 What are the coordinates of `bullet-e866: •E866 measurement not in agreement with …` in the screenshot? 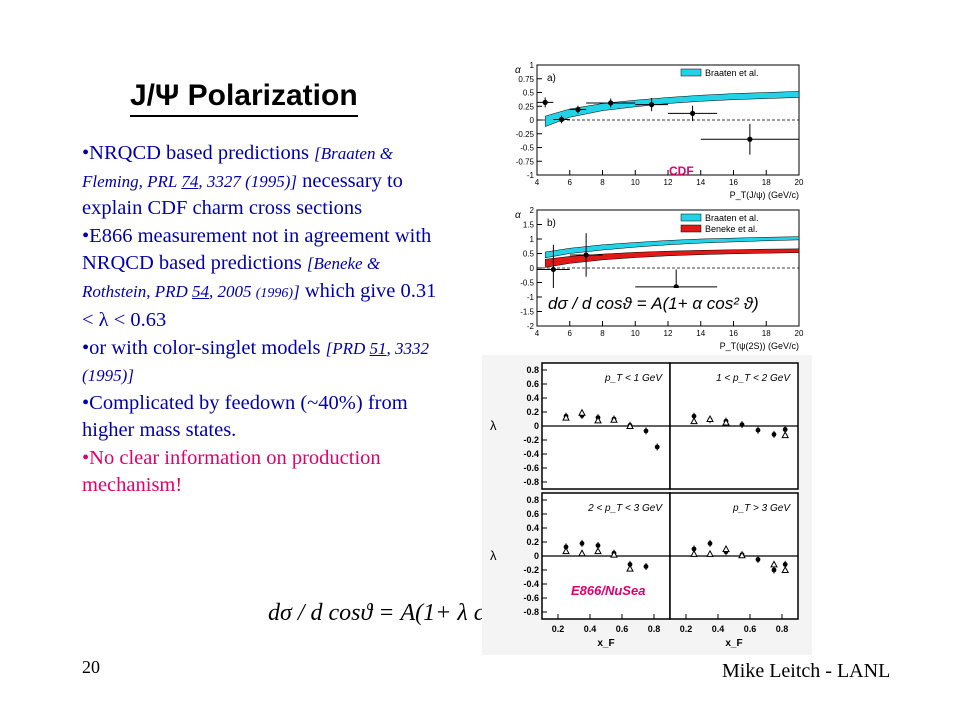 It's located at (259, 278).